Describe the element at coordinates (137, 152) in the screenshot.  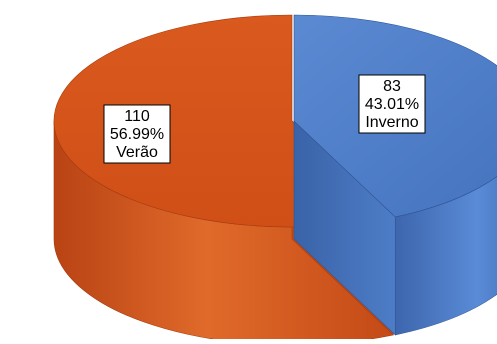
I see `data-label-category: Verão` at that location.